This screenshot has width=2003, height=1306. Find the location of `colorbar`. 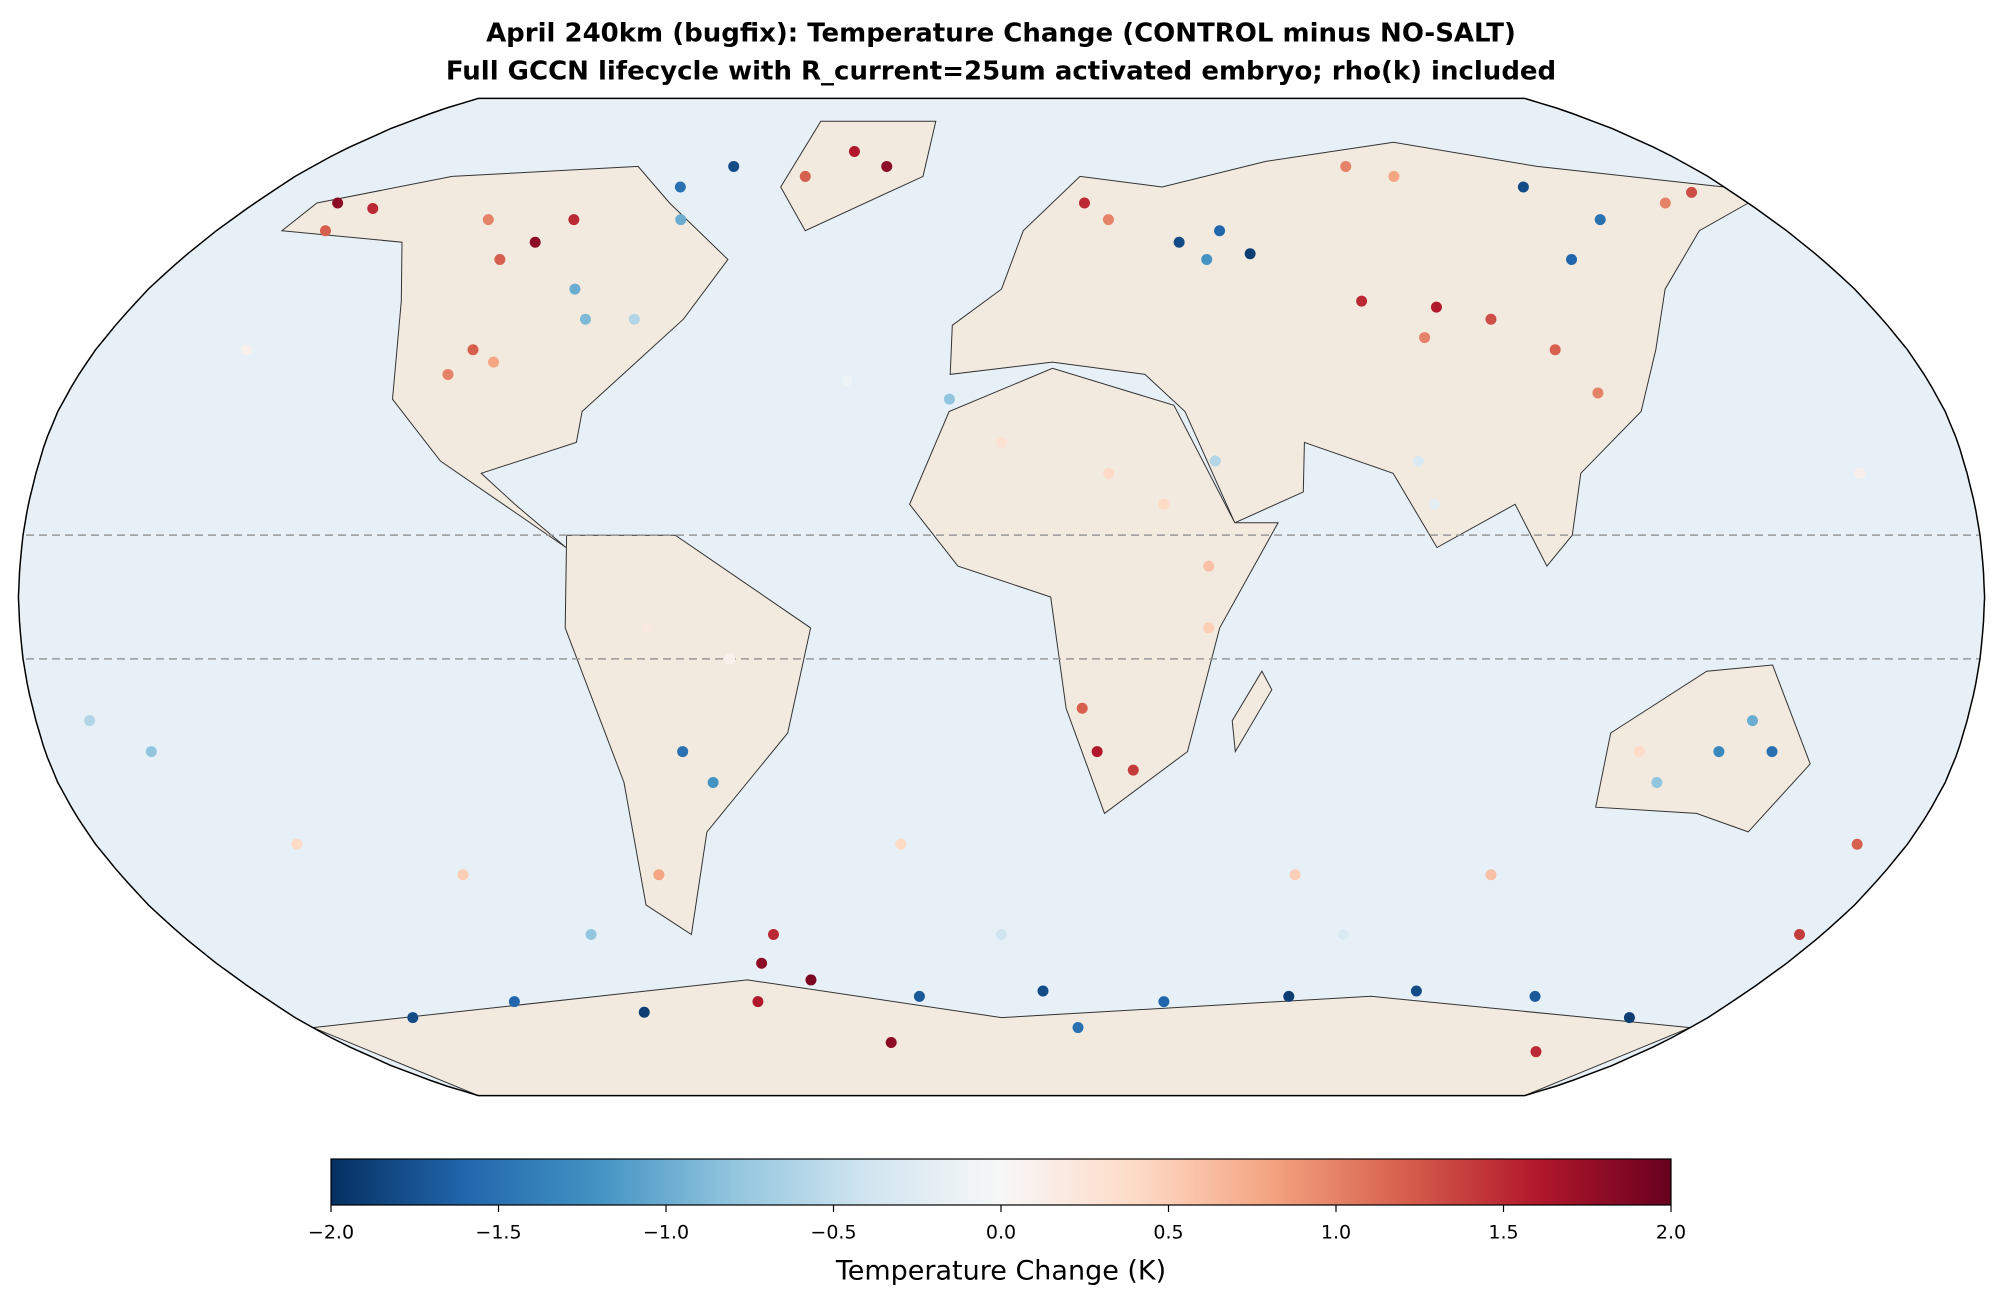

colorbar is located at coordinates (1001, 1182).